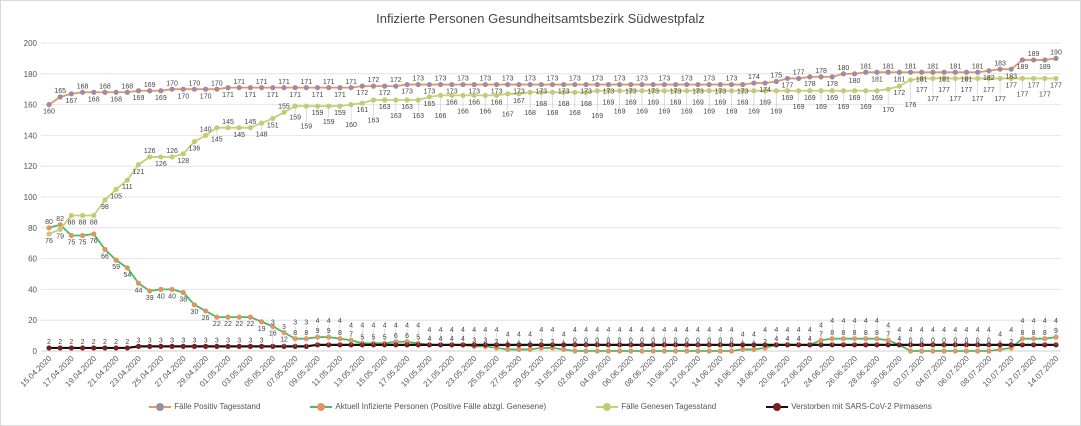  Describe the element at coordinates (463, 111) in the screenshot. I see `data-label: 166` at that location.